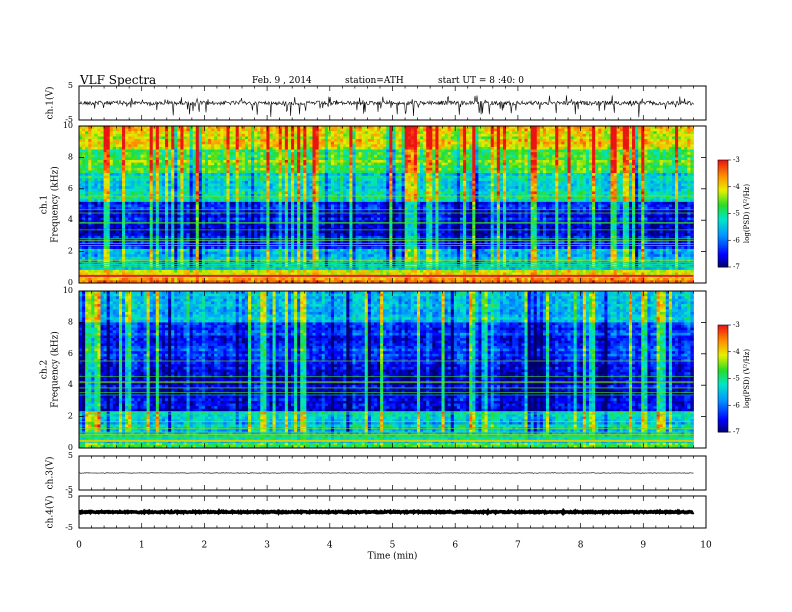  Describe the element at coordinates (69, 489) in the screenshot. I see `ch3-waveform-ytick-label: -5` at that location.